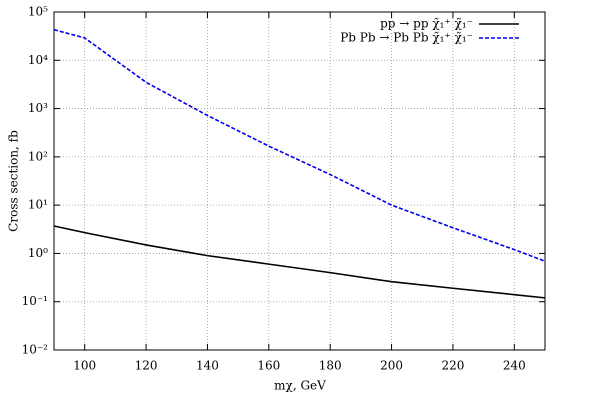 The height and width of the screenshot is (404, 600). I want to click on y-tick-label: 10⁰, so click(38, 253).